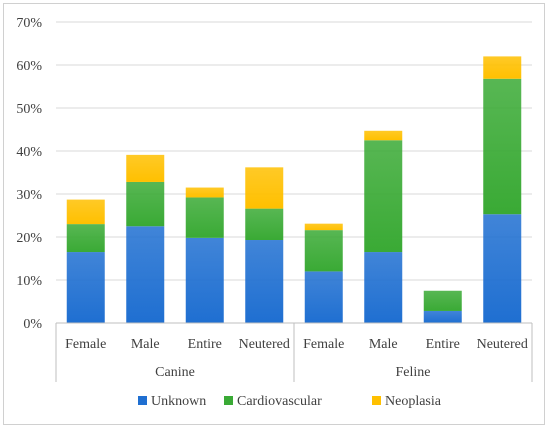 The height and width of the screenshot is (430, 550). What do you see at coordinates (175, 372) in the screenshot?
I see `x-group-label: Canine` at bounding box center [175, 372].